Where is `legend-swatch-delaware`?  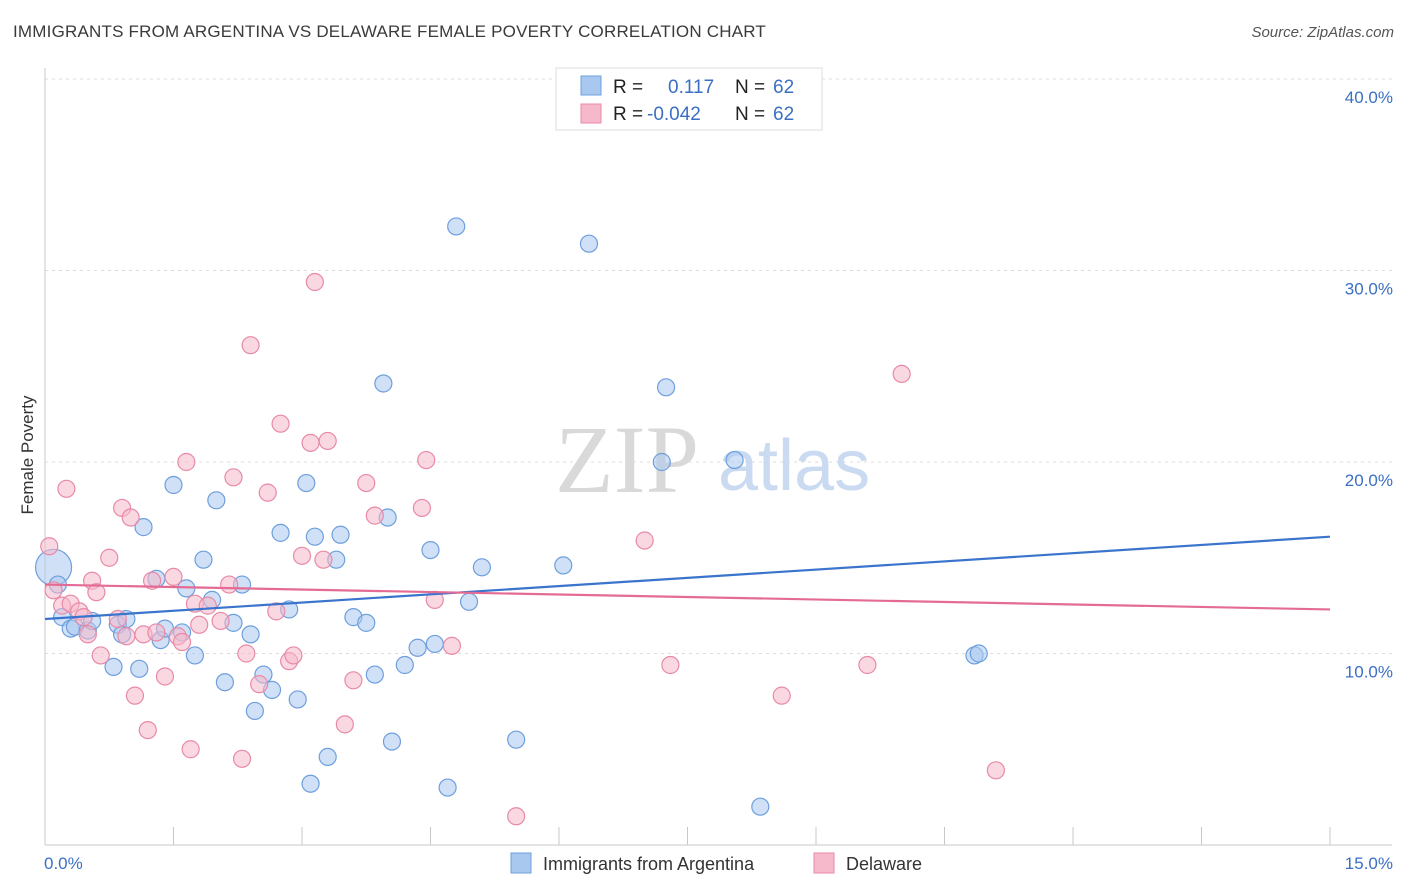 legend-swatch-delaware is located at coordinates (824, 863).